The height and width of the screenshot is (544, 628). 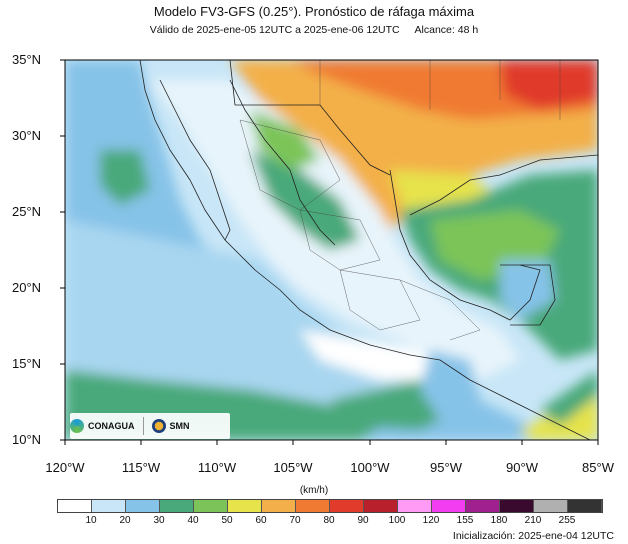 I want to click on colorbar-tick-label: 100, so click(x=397, y=520).